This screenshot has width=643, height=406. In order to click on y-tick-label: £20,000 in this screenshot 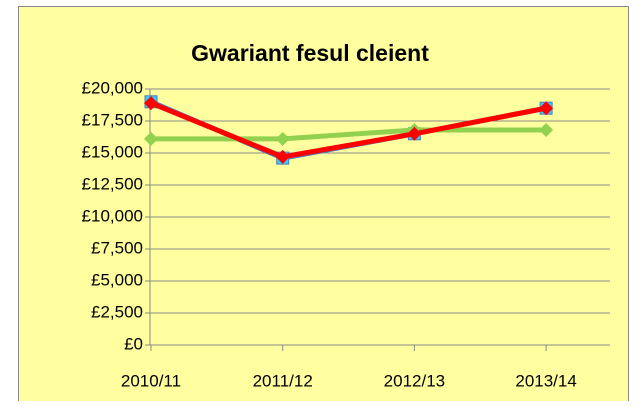, I will do `click(112, 87)`.